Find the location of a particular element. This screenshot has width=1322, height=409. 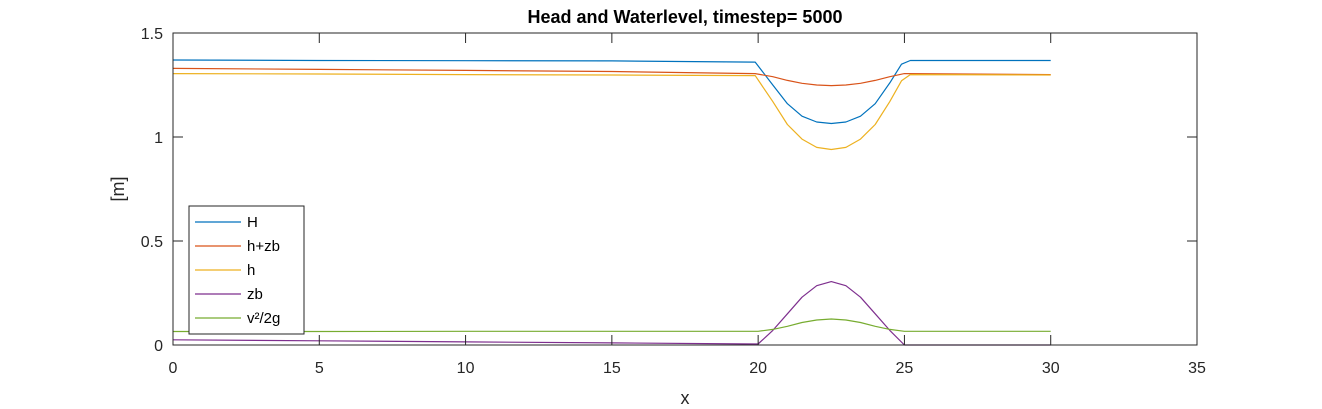

legend: Hh+zb h zb v²/2g is located at coordinates (246, 270).